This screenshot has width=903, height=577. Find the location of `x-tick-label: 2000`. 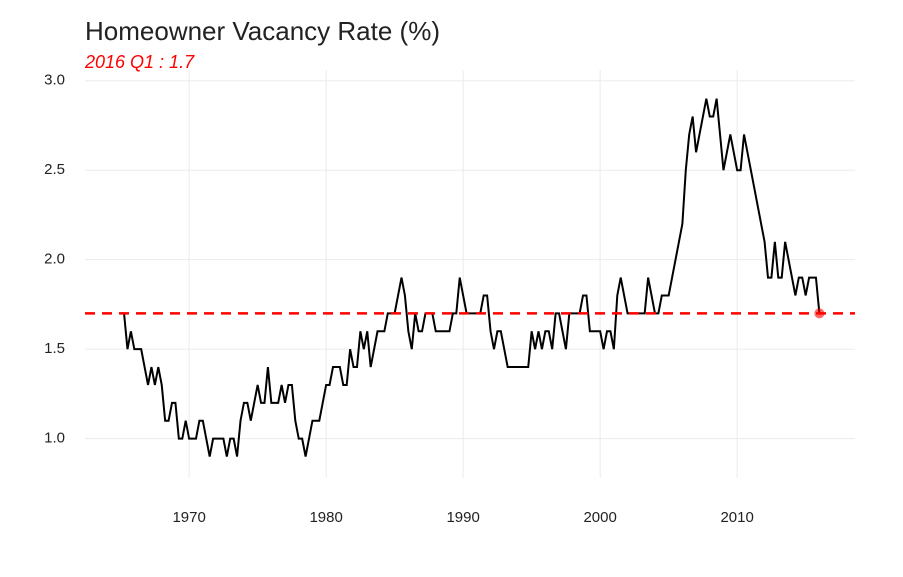

x-tick-label: 2000 is located at coordinates (599, 517).